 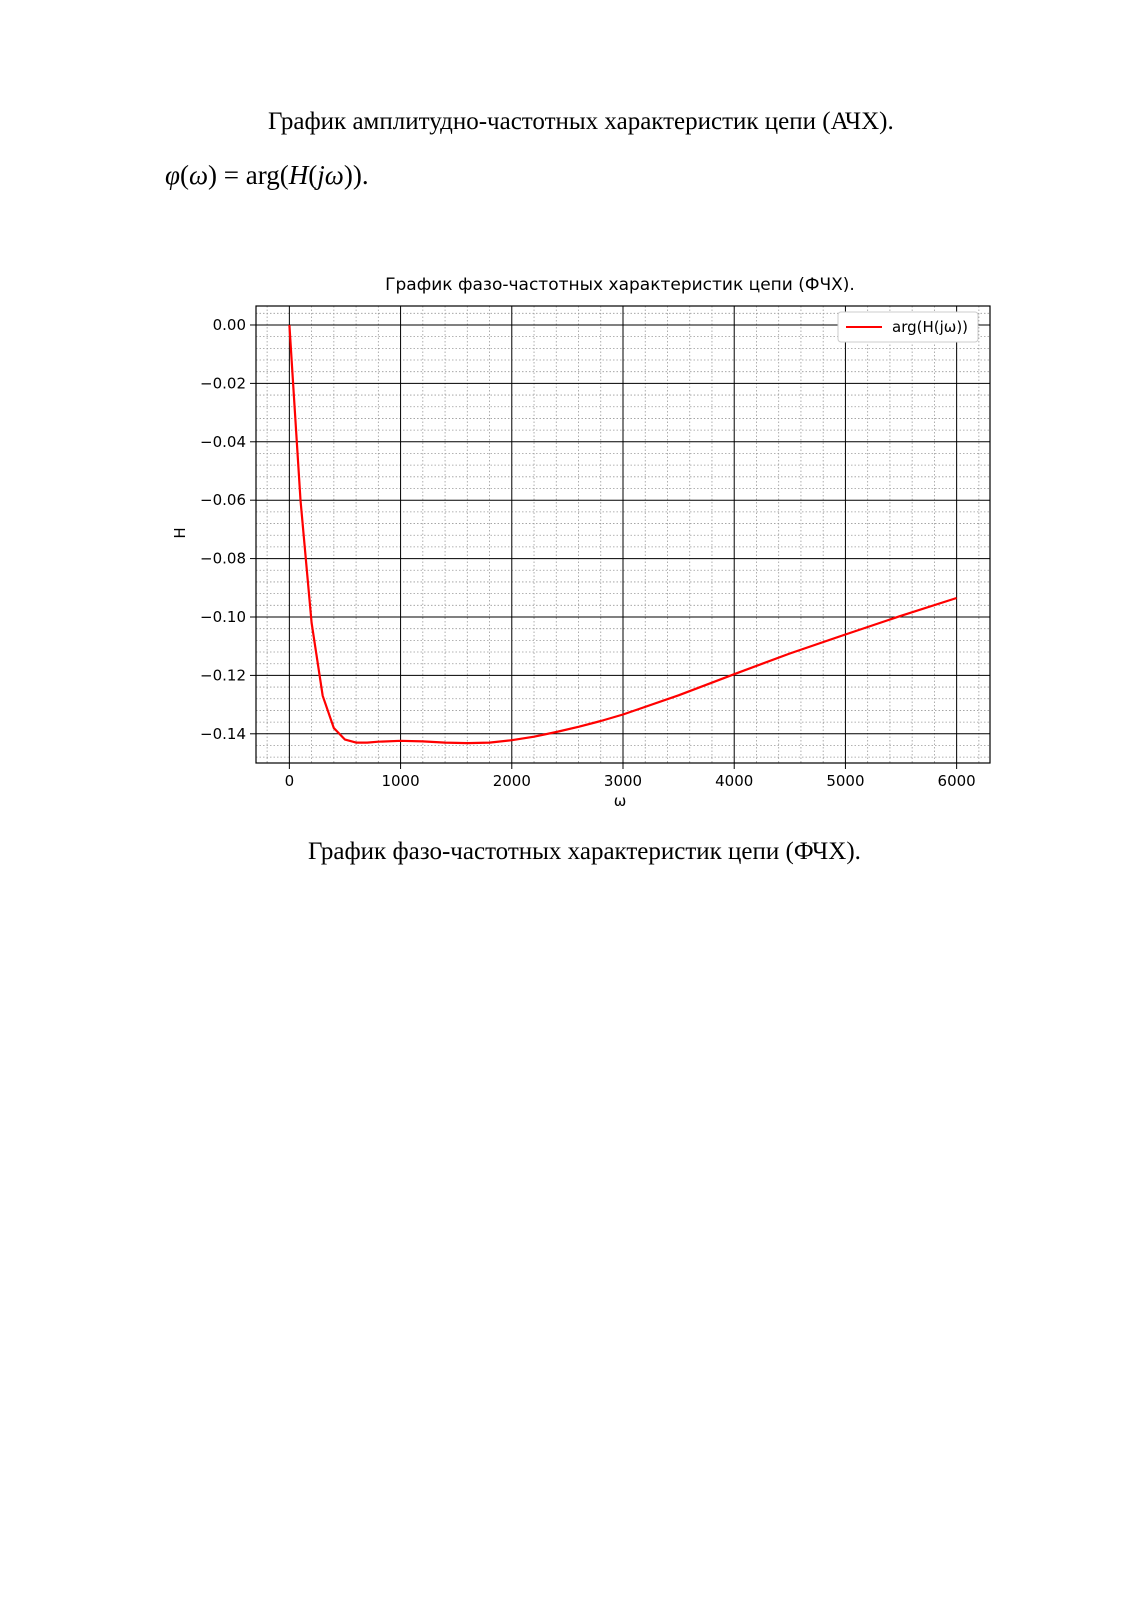 What do you see at coordinates (845, 781) in the screenshot?
I see `x-tick-label: 5000` at bounding box center [845, 781].